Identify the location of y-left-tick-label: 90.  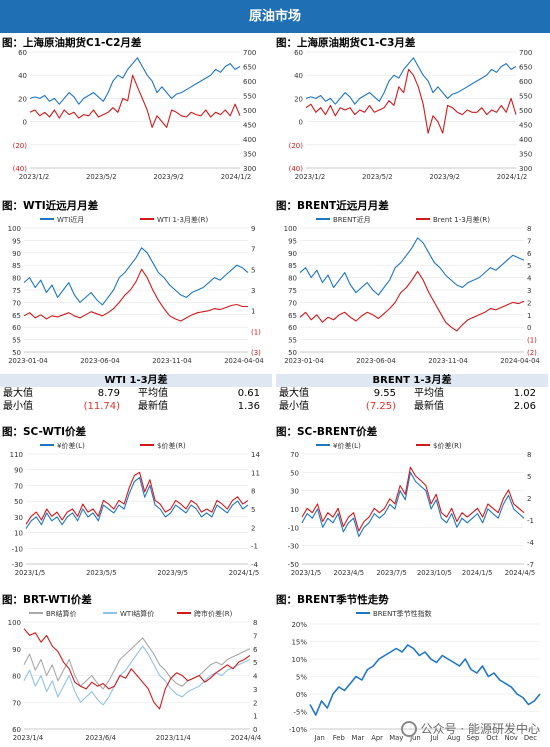
(292, 254).